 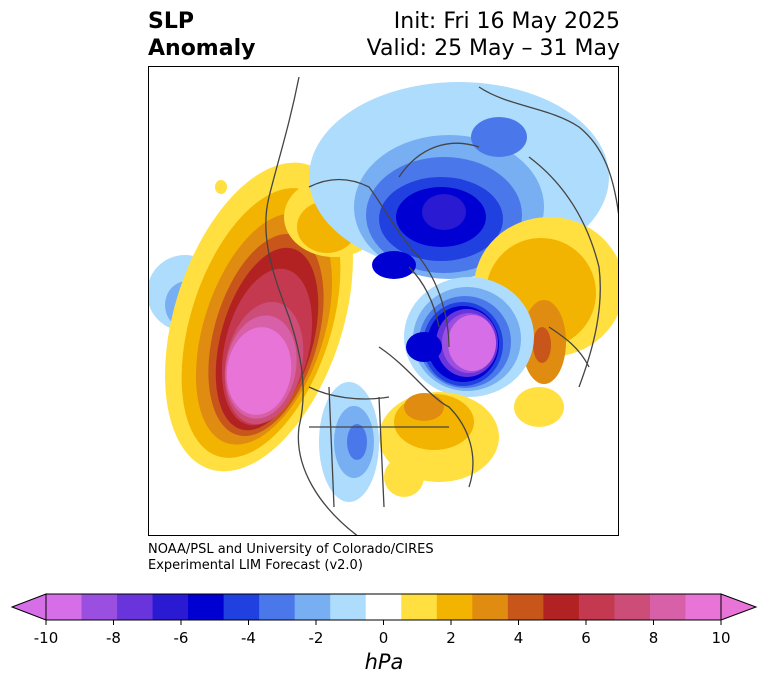 I want to click on colorbar-over-arrow, so click(x=739, y=607).